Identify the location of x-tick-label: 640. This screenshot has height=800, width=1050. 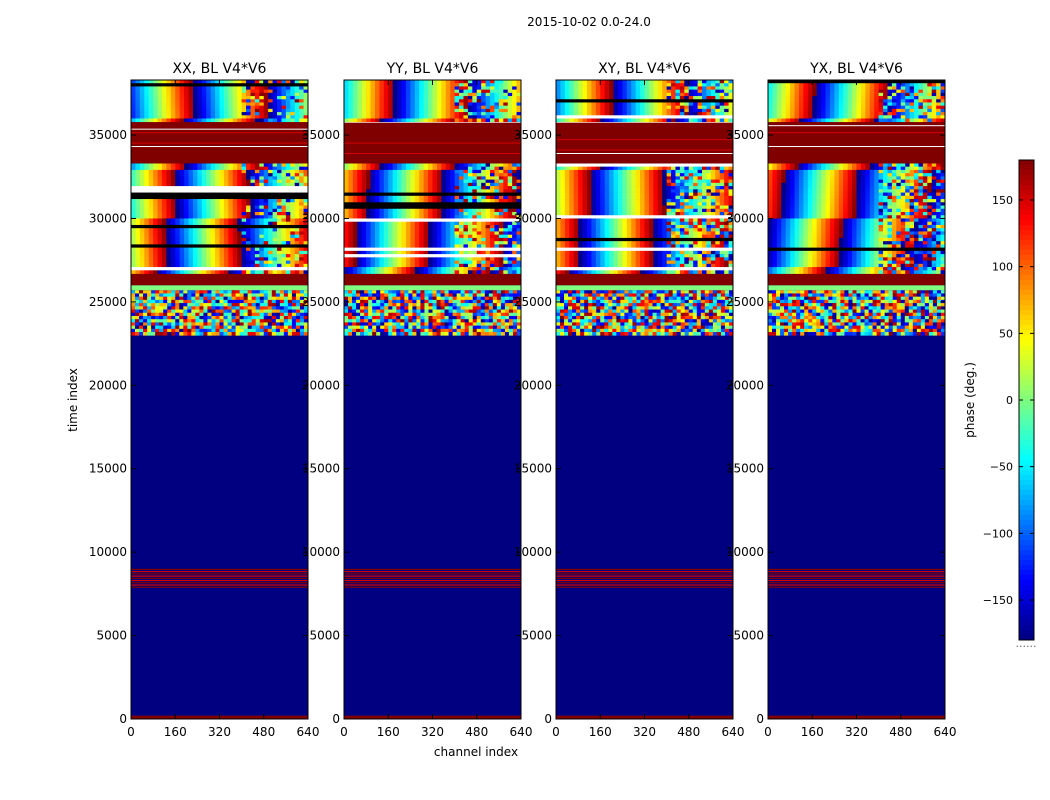
(521, 732).